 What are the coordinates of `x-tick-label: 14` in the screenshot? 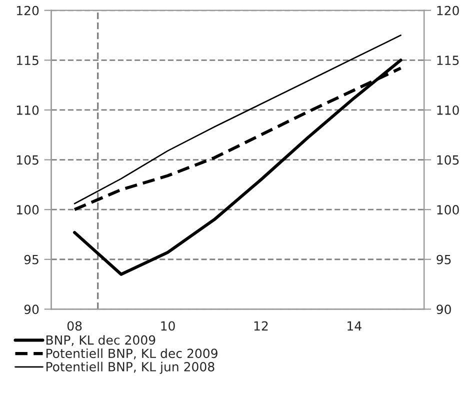 It's located at (355, 325).